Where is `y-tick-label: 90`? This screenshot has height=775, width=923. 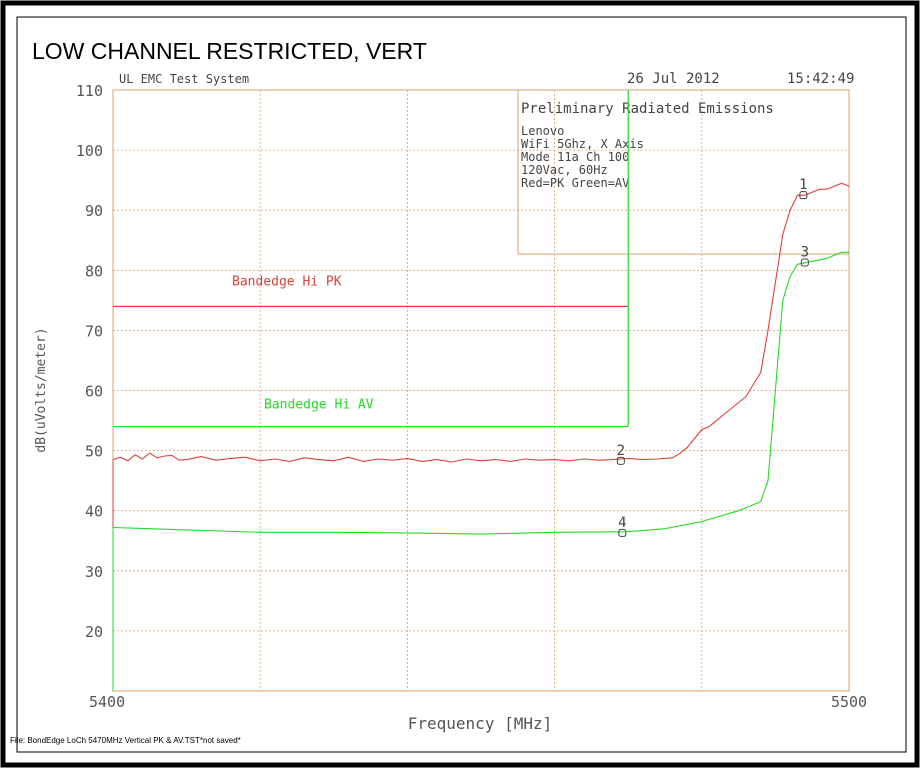 y-tick-label: 90 is located at coordinates (94, 211).